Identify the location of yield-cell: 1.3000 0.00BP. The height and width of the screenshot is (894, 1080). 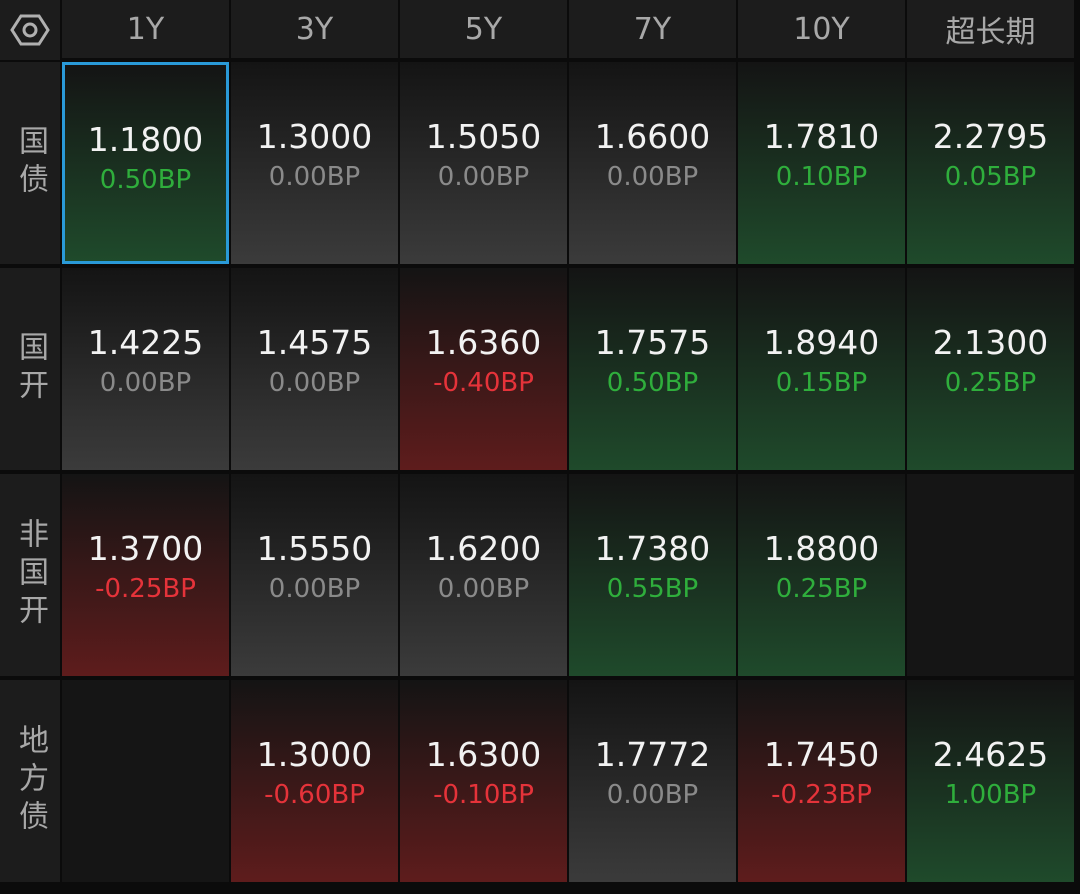
(314, 163).